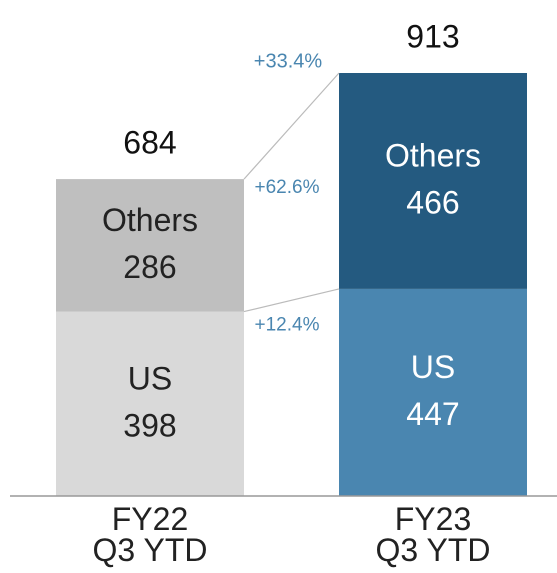 This screenshot has height=573, width=557. Describe the element at coordinates (432, 202) in the screenshot. I see `segment-value: 466` at that location.